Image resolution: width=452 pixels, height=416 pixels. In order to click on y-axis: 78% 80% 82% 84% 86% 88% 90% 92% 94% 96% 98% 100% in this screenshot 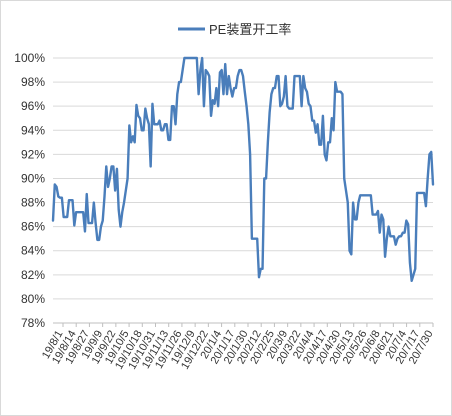, I will do `click(29, 190)`.